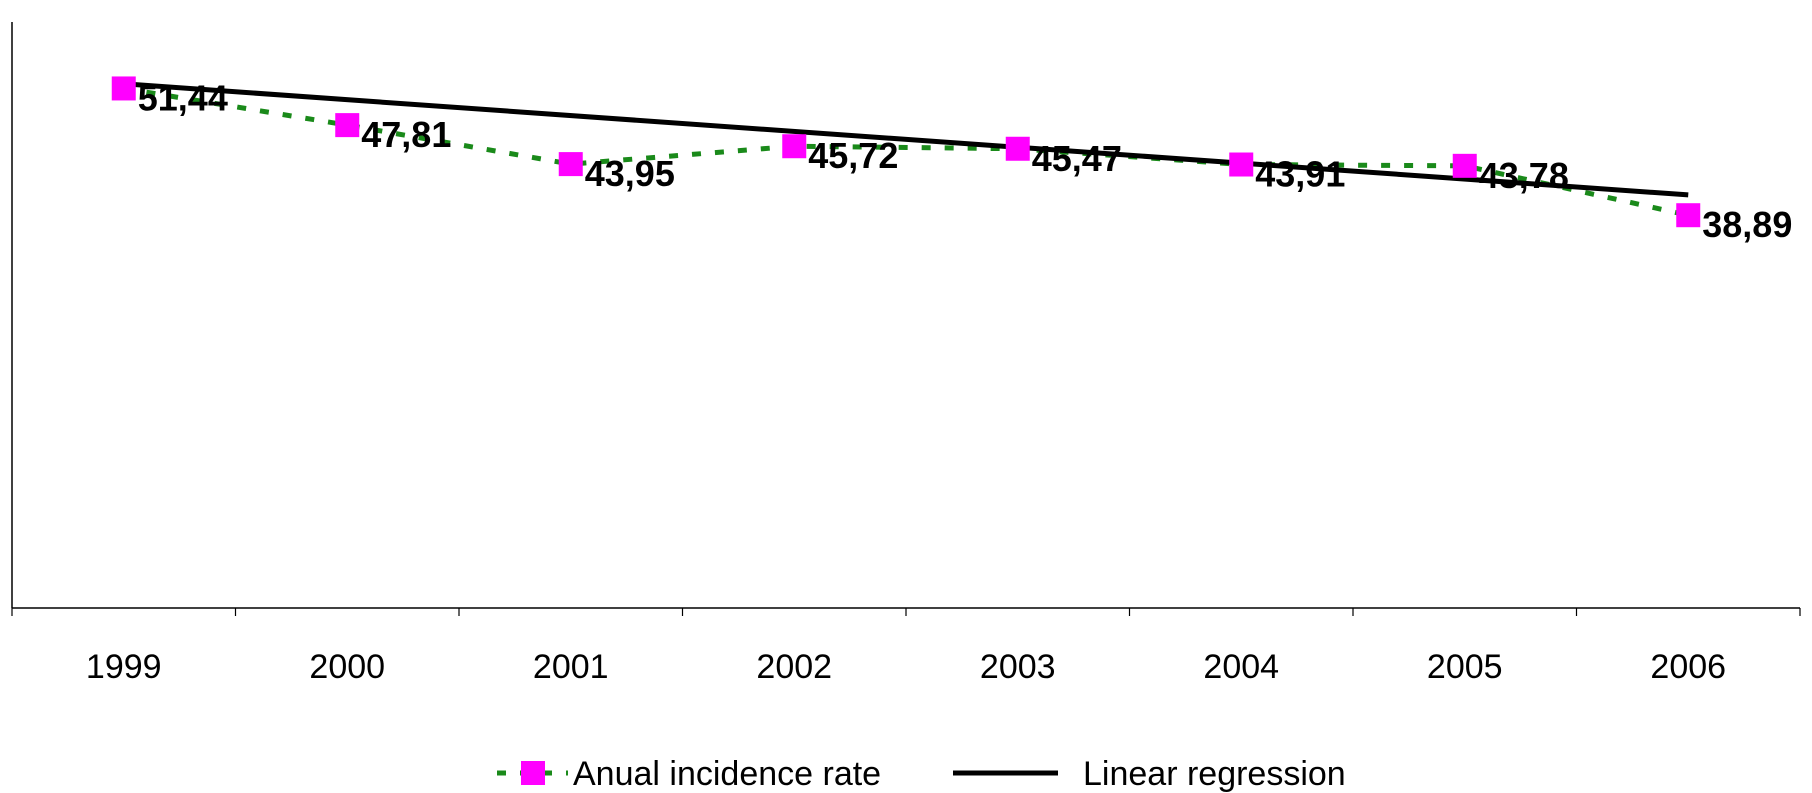  Describe the element at coordinates (1747, 224) in the screenshot. I see `data-label: 38,89` at that location.